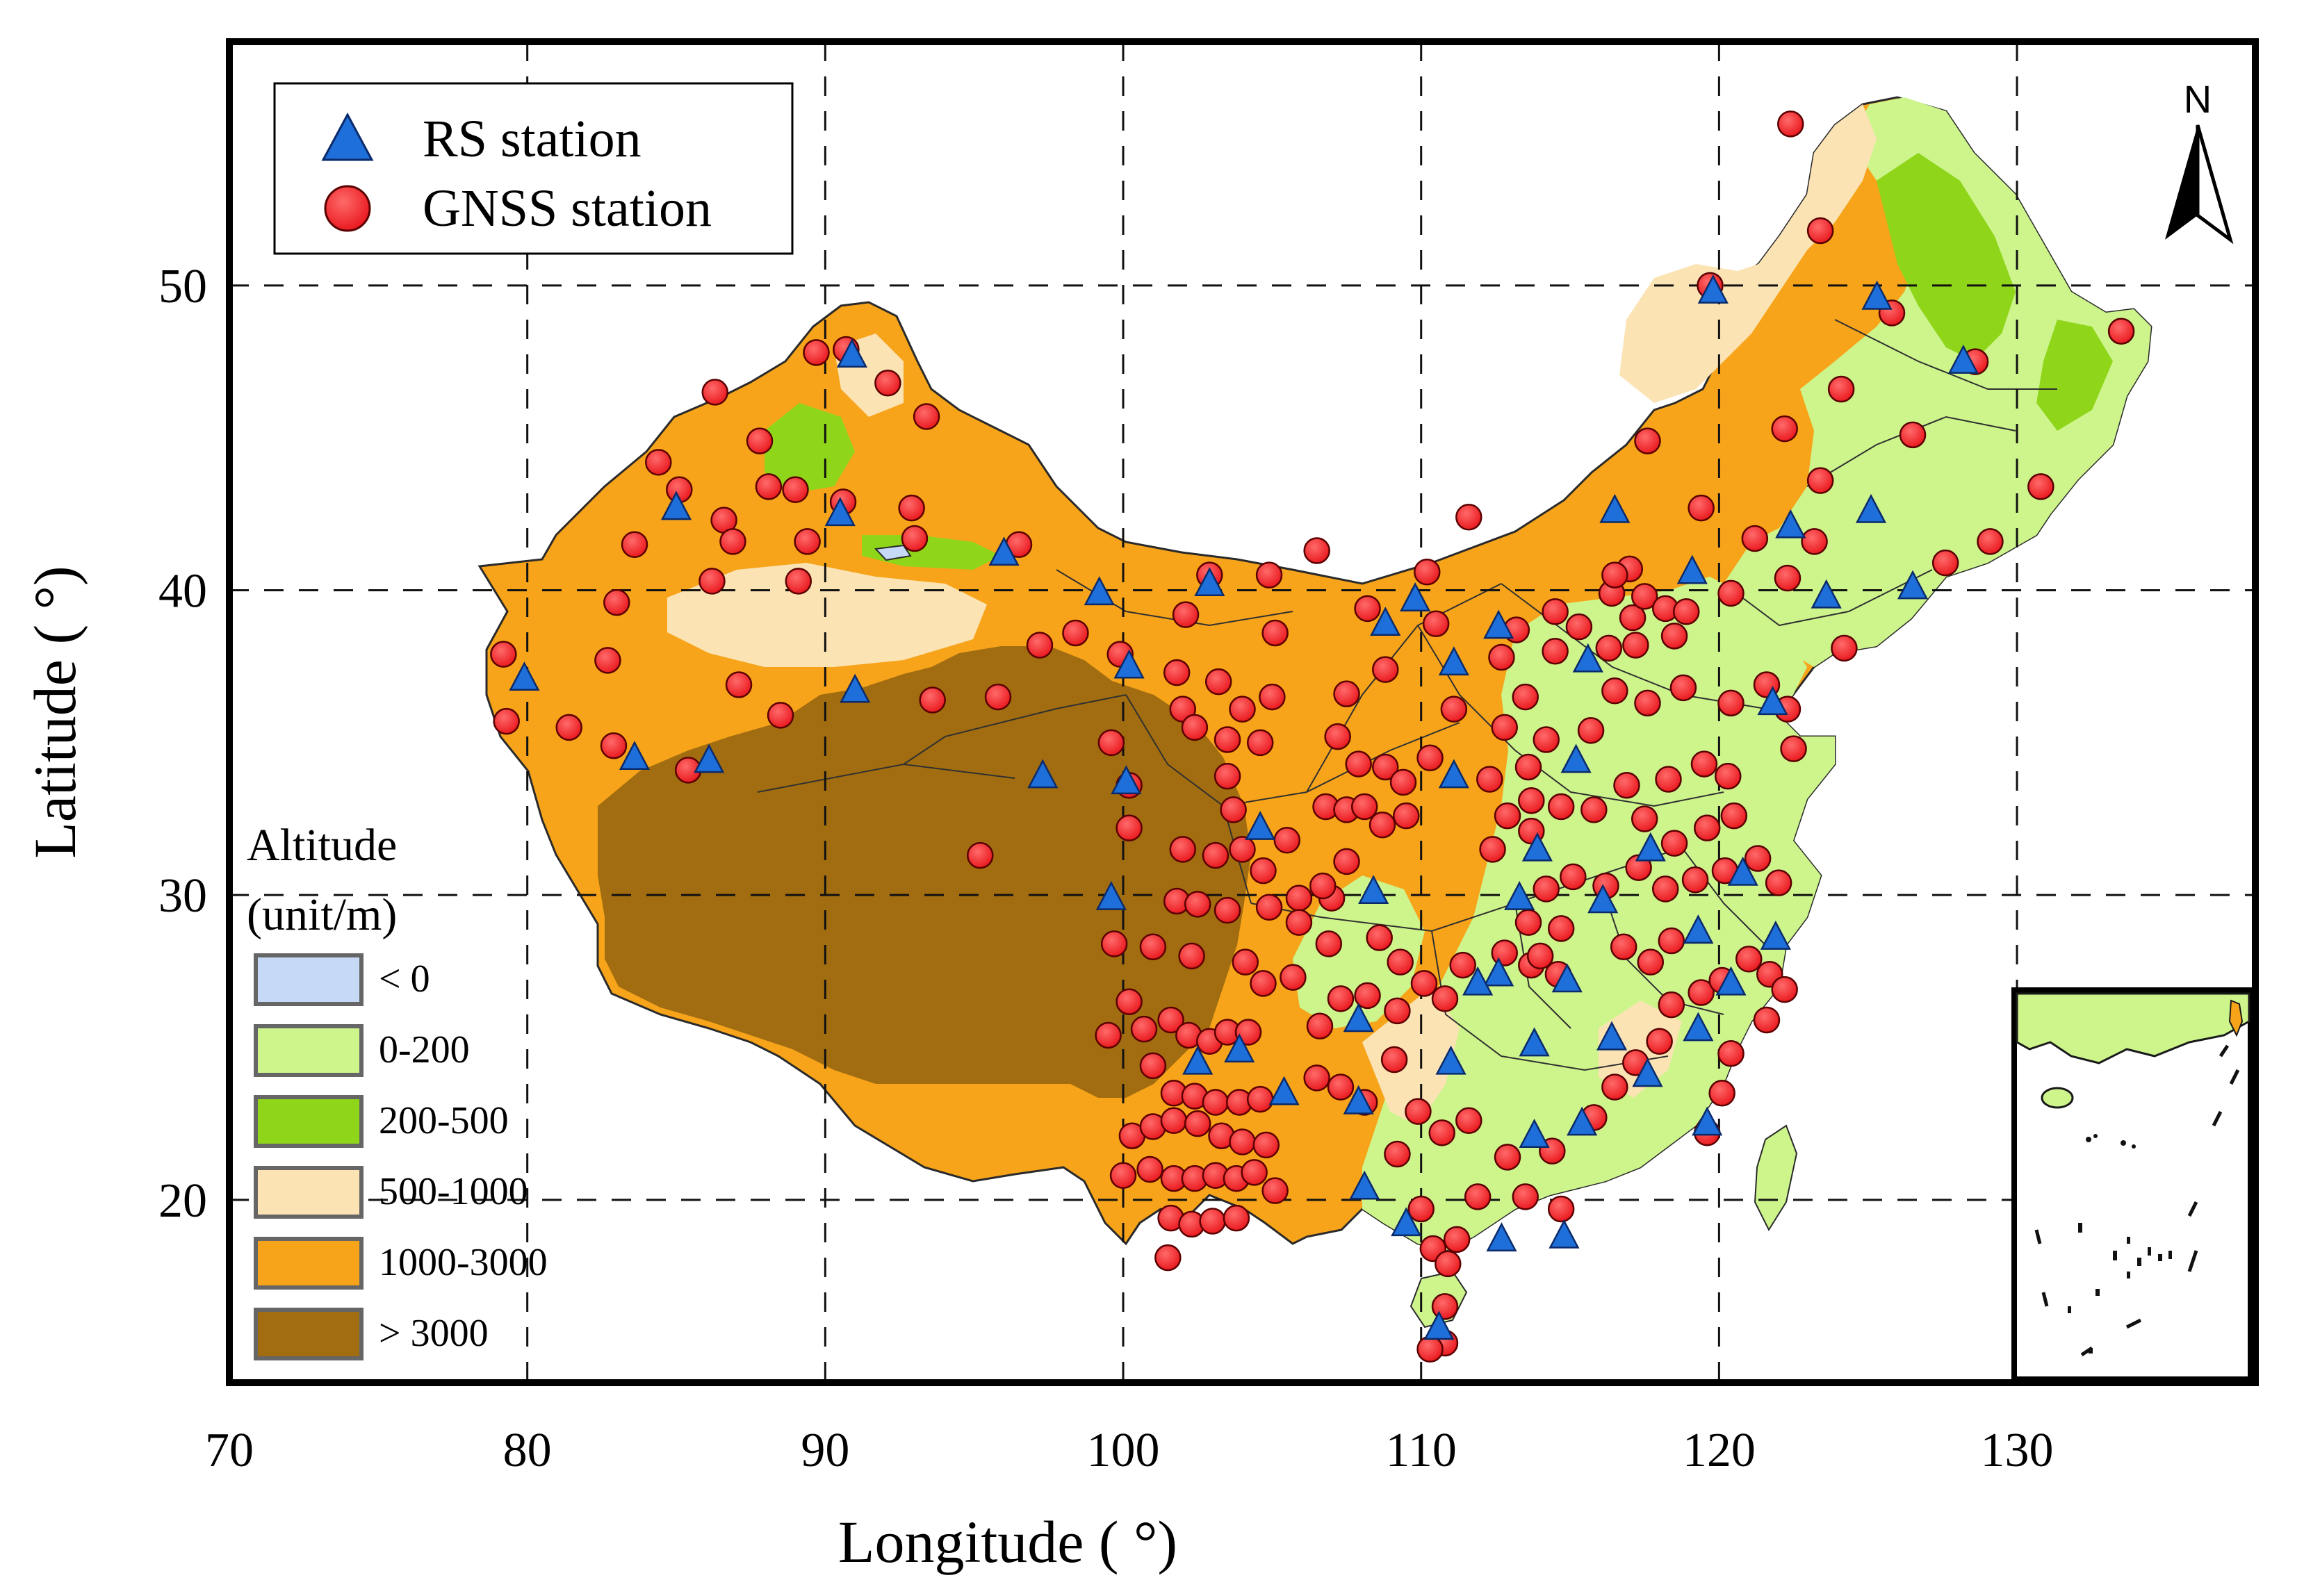 Image resolution: width=2304 pixels, height=1596 pixels. I want to click on north-arrow-right, so click(2215, 184).